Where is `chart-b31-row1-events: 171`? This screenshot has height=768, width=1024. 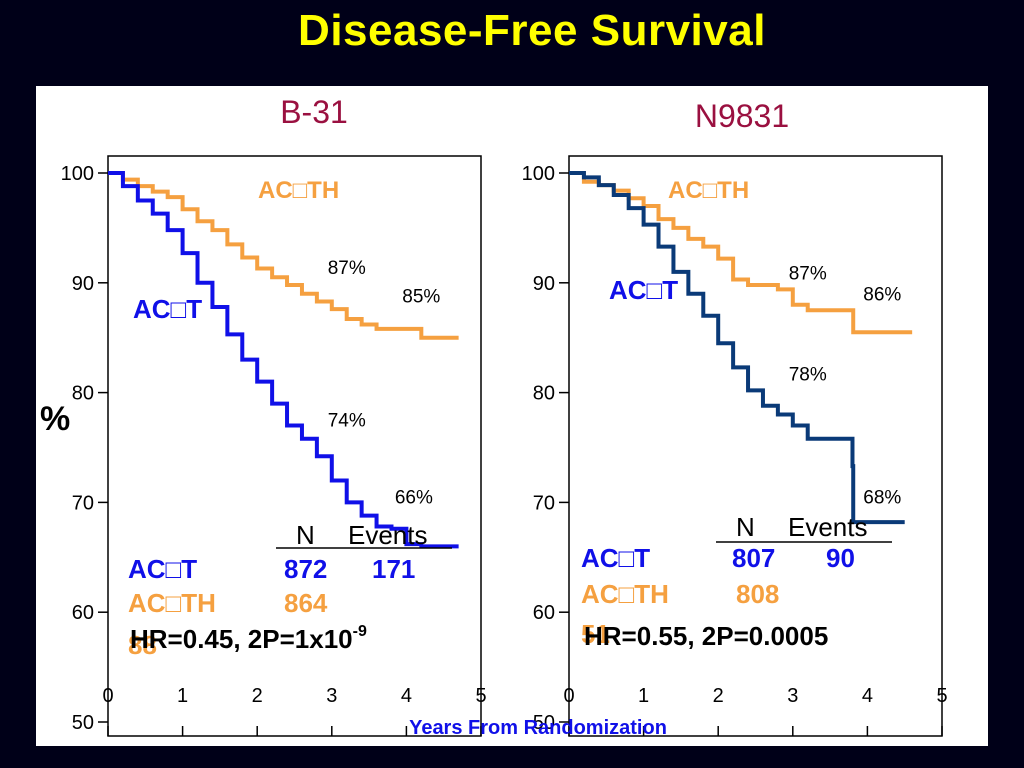
chart-b31-row1-events: 171 is located at coordinates (393, 569).